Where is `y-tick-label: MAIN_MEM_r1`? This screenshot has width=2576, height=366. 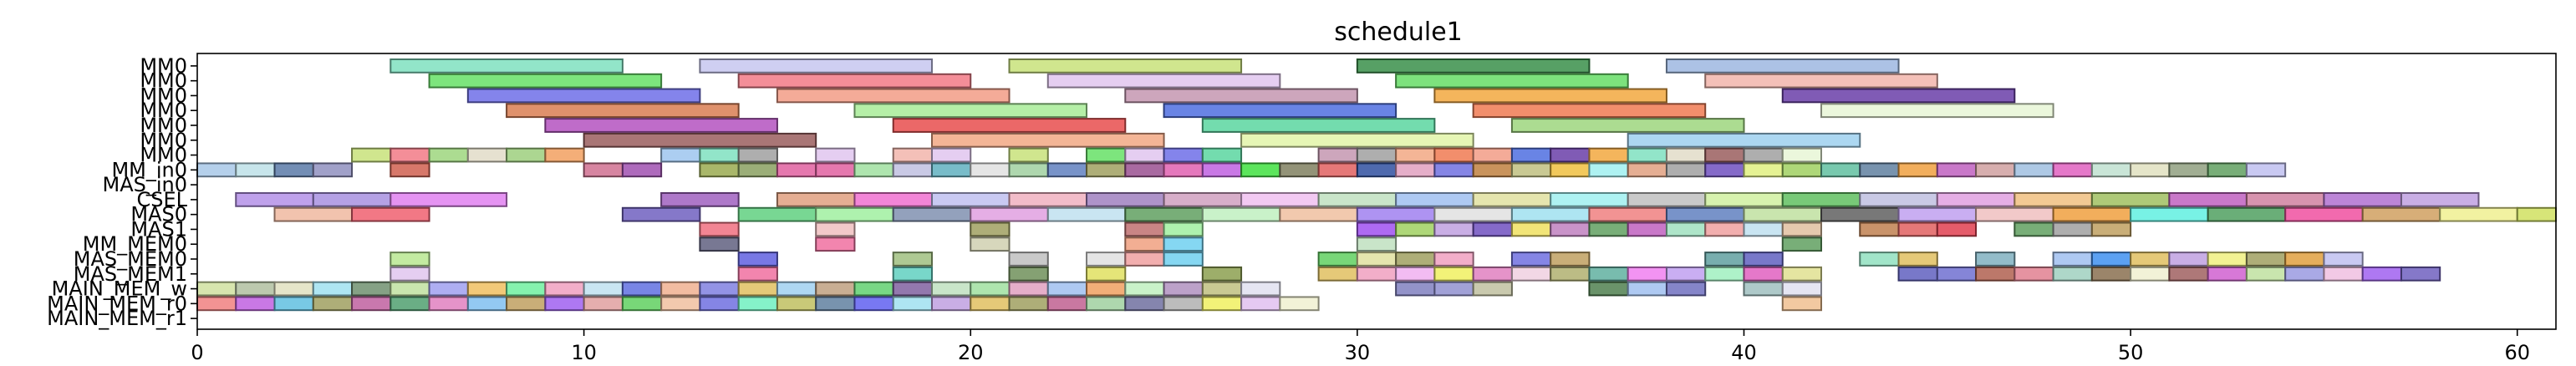 y-tick-label: MAIN_MEM_r1 is located at coordinates (117, 318).